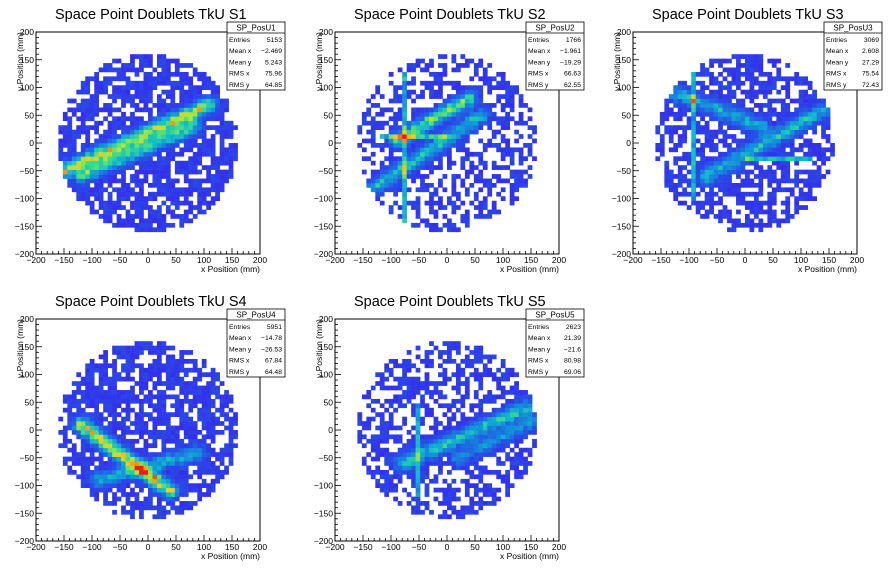  I want to click on stats-row-value: 72.43, so click(870, 85).